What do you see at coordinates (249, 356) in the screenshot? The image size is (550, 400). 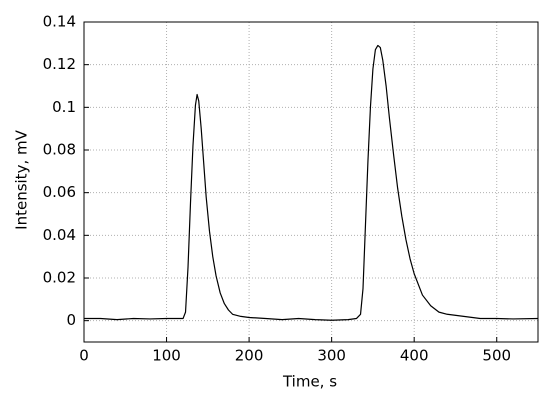 I see `x-tick-label: 200` at bounding box center [249, 356].